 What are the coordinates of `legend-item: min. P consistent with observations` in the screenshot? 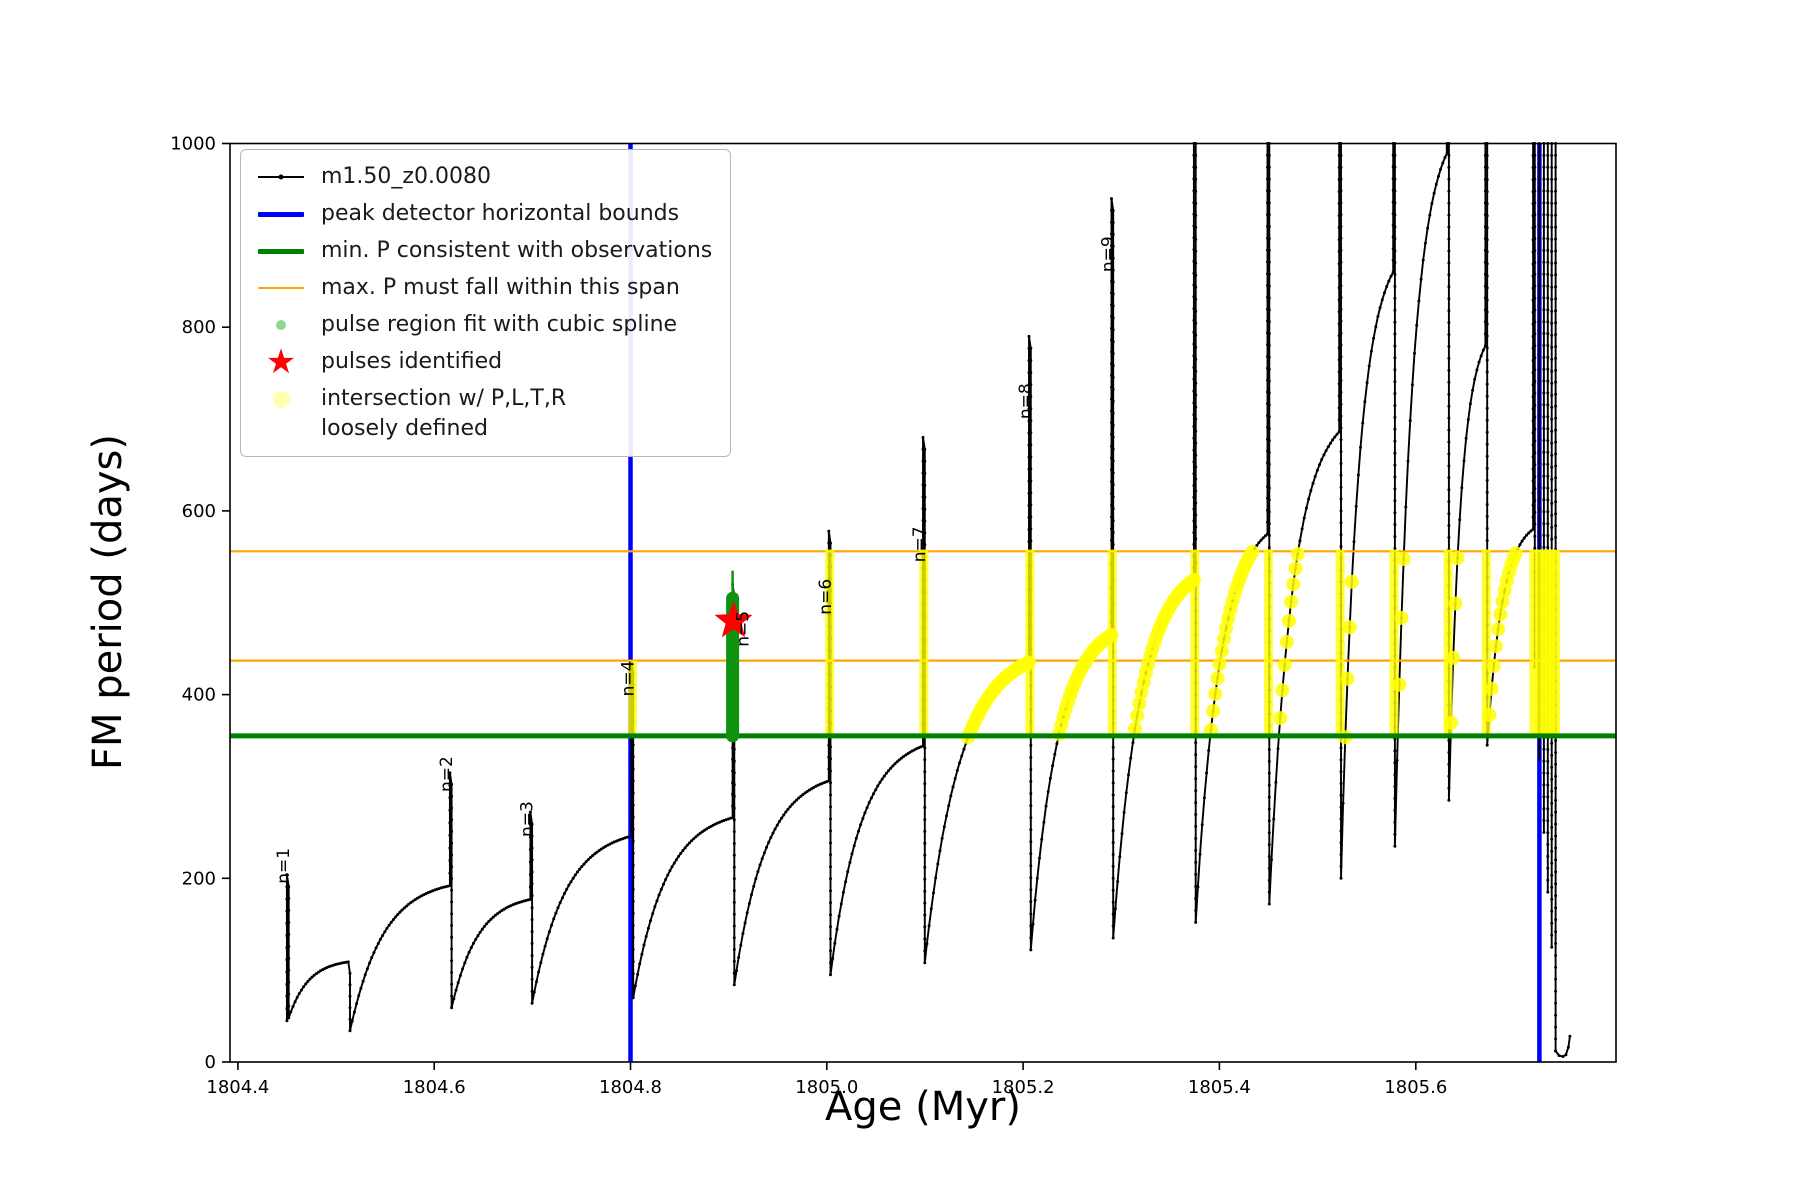 It's located at (483, 251).